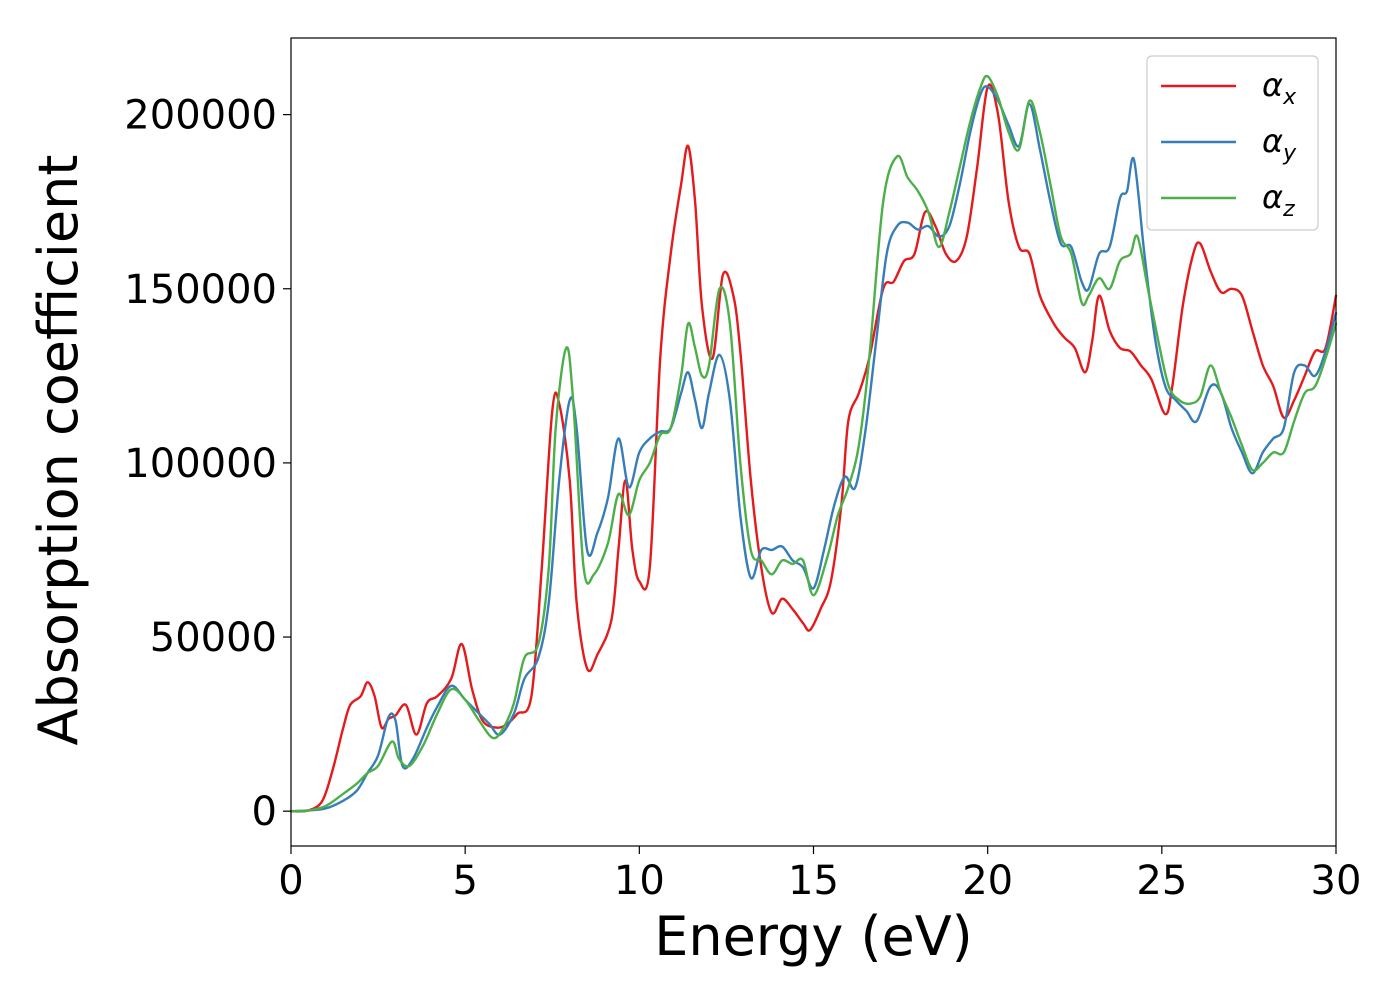 Image resolution: width=1400 pixels, height=1000 pixels. What do you see at coordinates (813, 881) in the screenshot?
I see `x-tick-label: 15` at bounding box center [813, 881].